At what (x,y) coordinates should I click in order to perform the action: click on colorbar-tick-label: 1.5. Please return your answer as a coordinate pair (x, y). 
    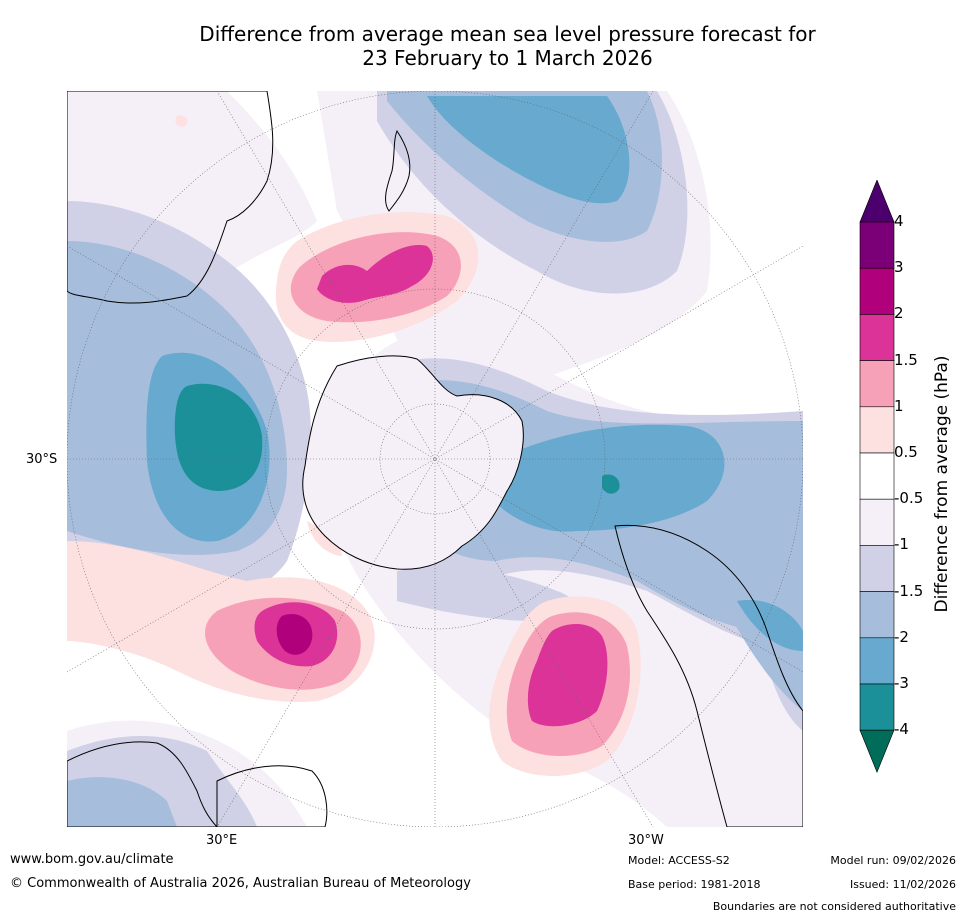
    Looking at the image, I should click on (906, 359).